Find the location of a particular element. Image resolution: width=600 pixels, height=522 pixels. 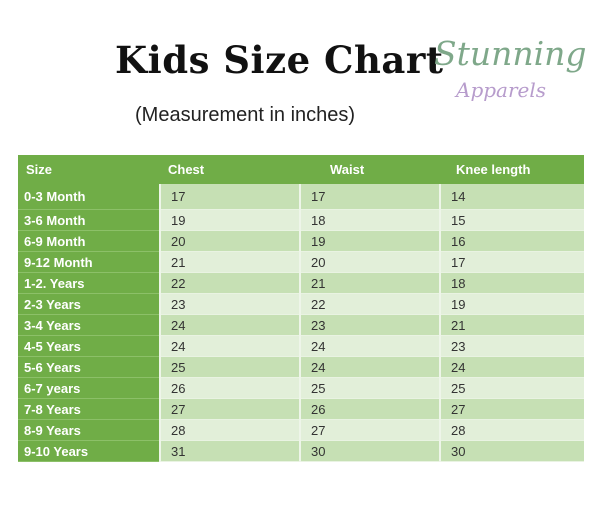

table-row: 9-12 Month 21 20 17 is located at coordinates (301, 262).